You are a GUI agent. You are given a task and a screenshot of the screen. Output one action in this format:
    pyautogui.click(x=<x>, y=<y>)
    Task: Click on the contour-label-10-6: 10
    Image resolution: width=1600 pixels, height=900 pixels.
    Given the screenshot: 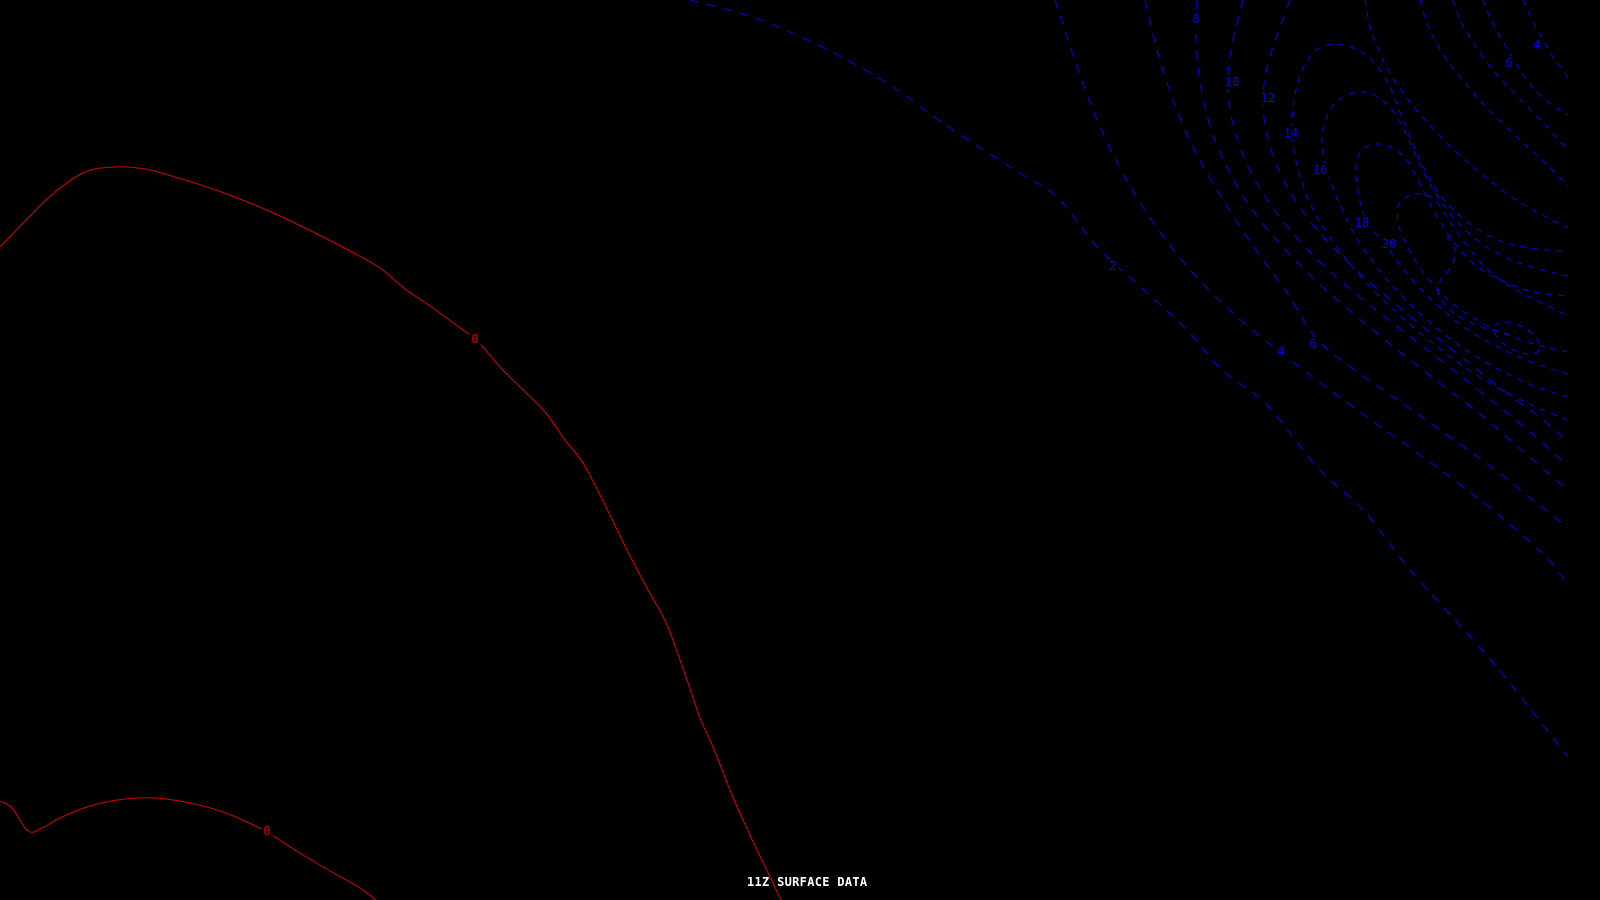 What is the action you would take?
    pyautogui.click(x=1232, y=82)
    